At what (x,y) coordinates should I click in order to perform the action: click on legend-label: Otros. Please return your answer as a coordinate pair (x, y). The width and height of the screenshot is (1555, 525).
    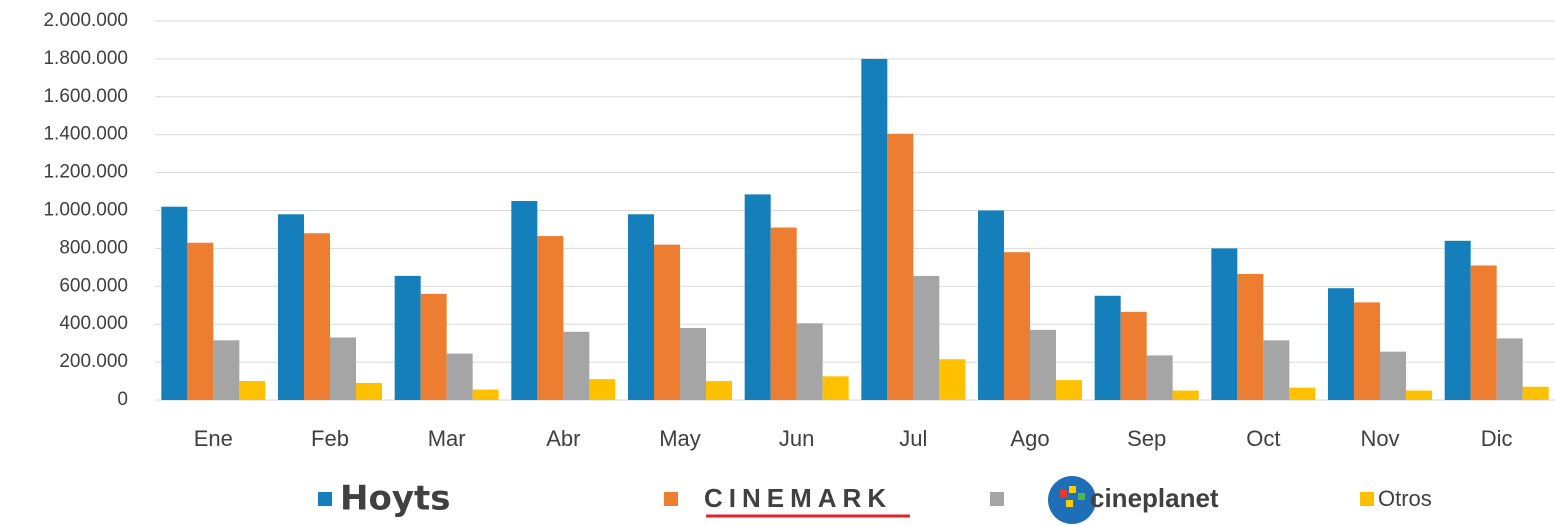
    Looking at the image, I should click on (1405, 498).